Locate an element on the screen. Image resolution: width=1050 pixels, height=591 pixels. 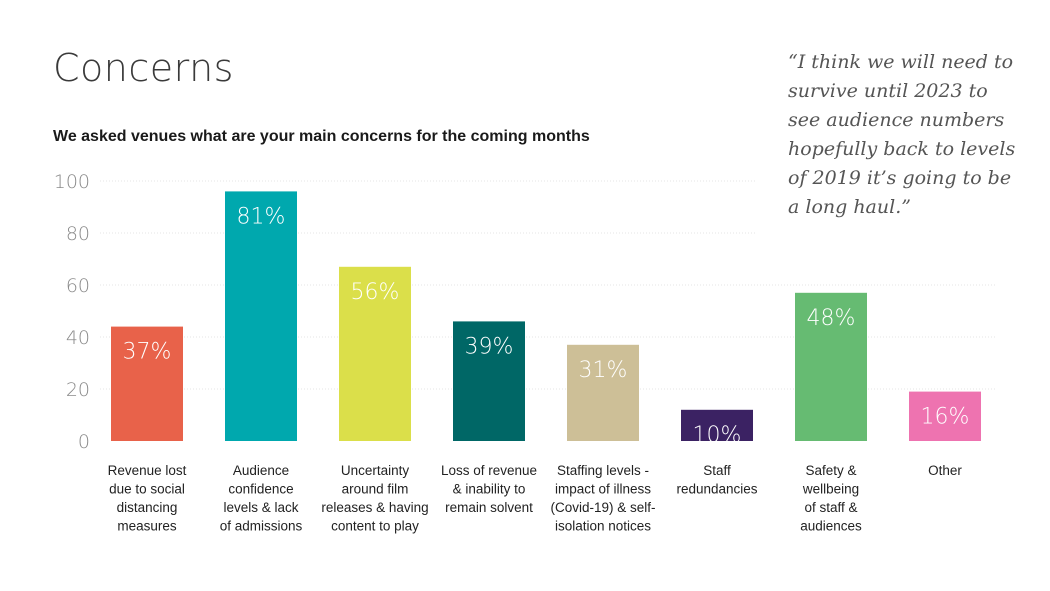
category-label-line: releases & having is located at coordinates (374, 507).